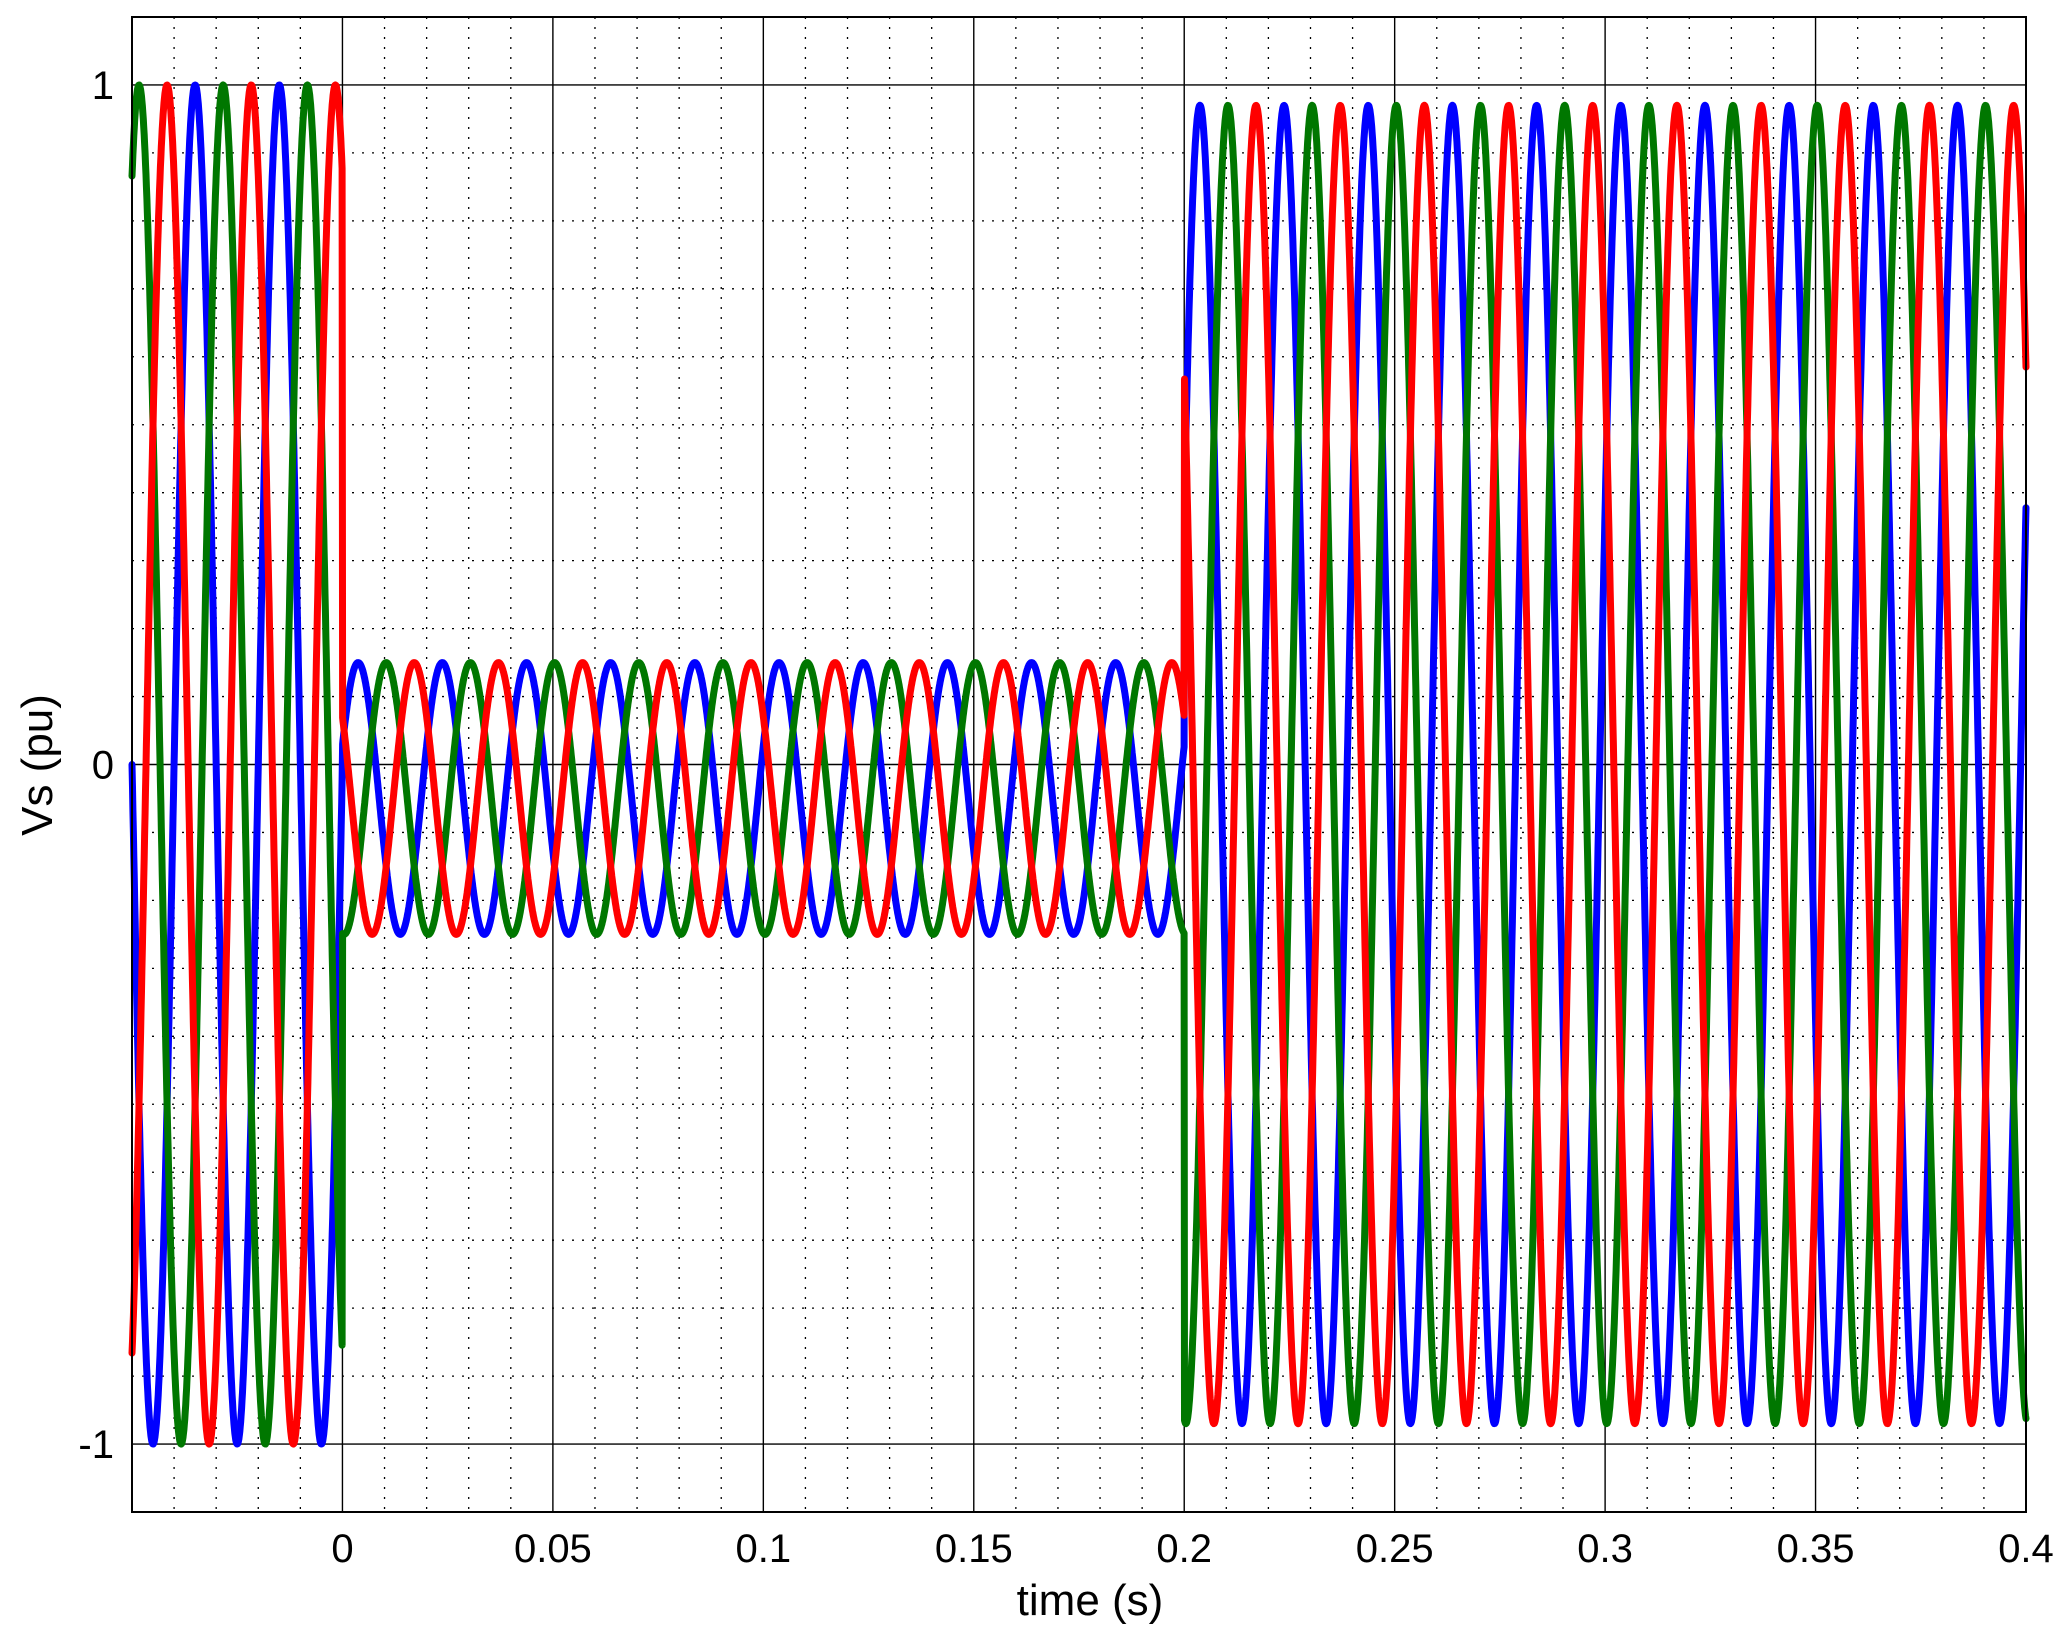 The height and width of the screenshot is (1645, 2063). What do you see at coordinates (1395, 1549) in the screenshot?
I see `x-tick-label: 0.25` at bounding box center [1395, 1549].